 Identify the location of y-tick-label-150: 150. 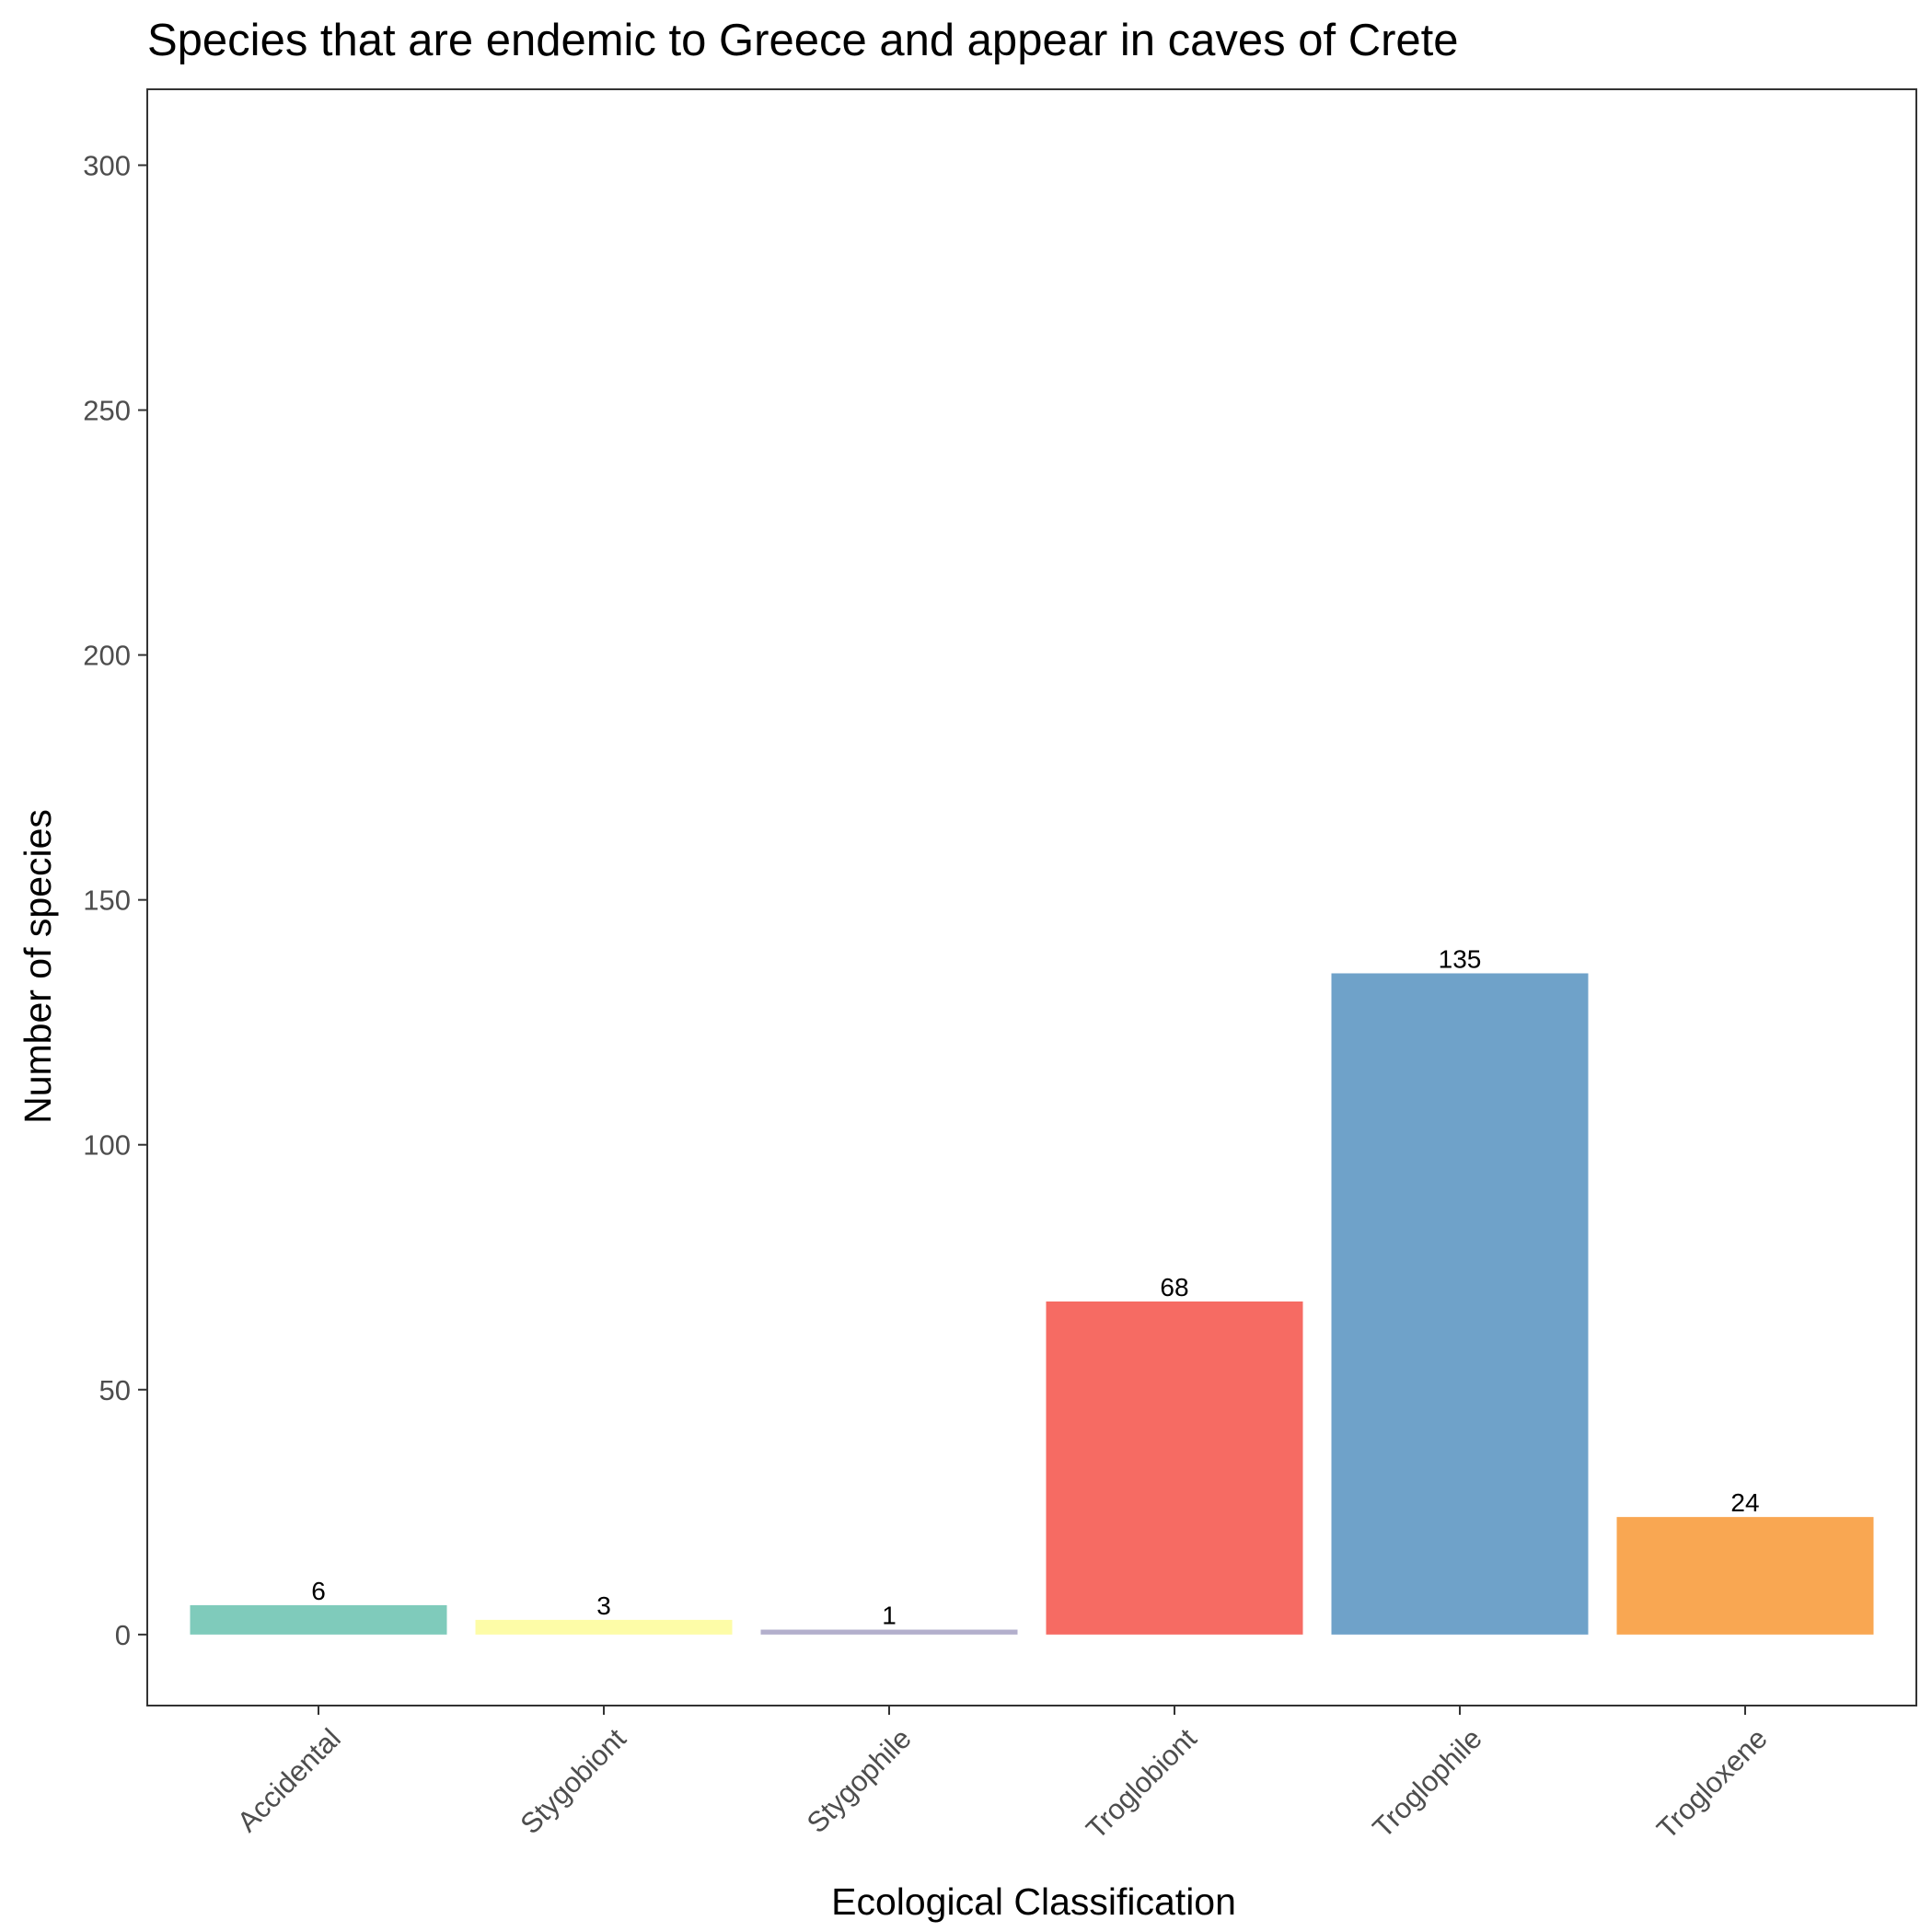
(107, 901).